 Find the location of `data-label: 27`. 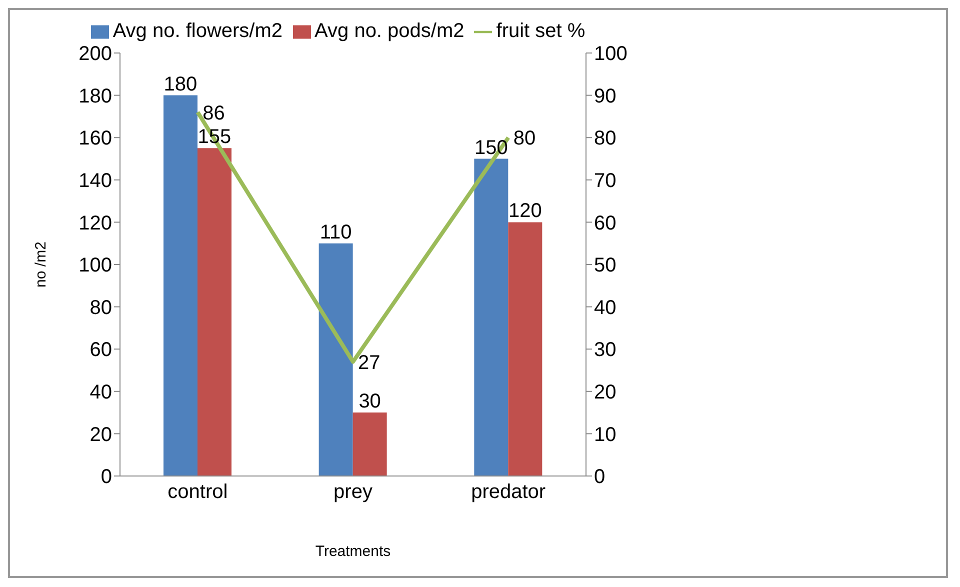

data-label: 27 is located at coordinates (369, 363).